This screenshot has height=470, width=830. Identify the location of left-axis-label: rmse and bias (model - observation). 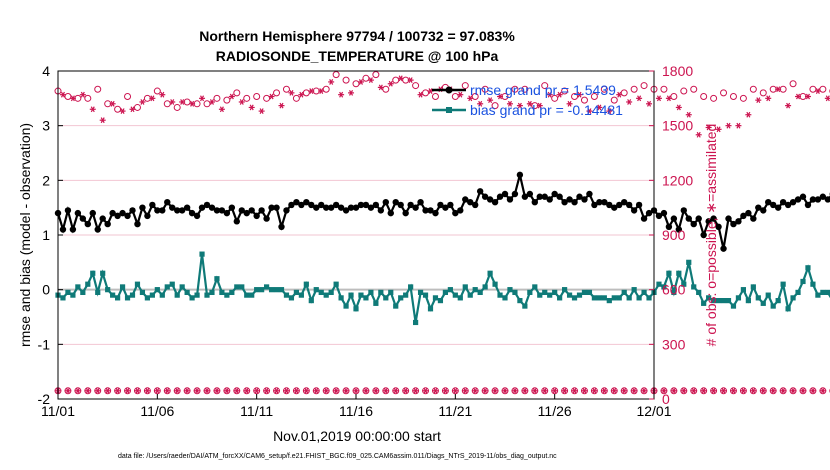
(25, 235).